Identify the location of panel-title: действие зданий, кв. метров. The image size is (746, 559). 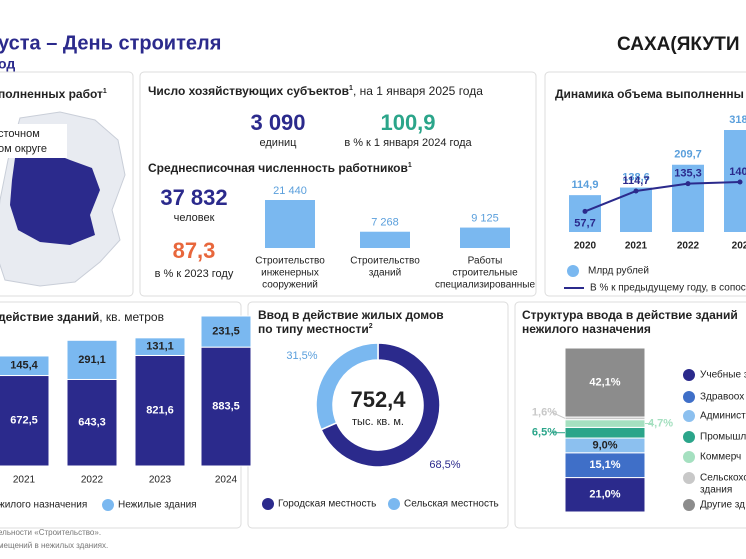
(82, 317).